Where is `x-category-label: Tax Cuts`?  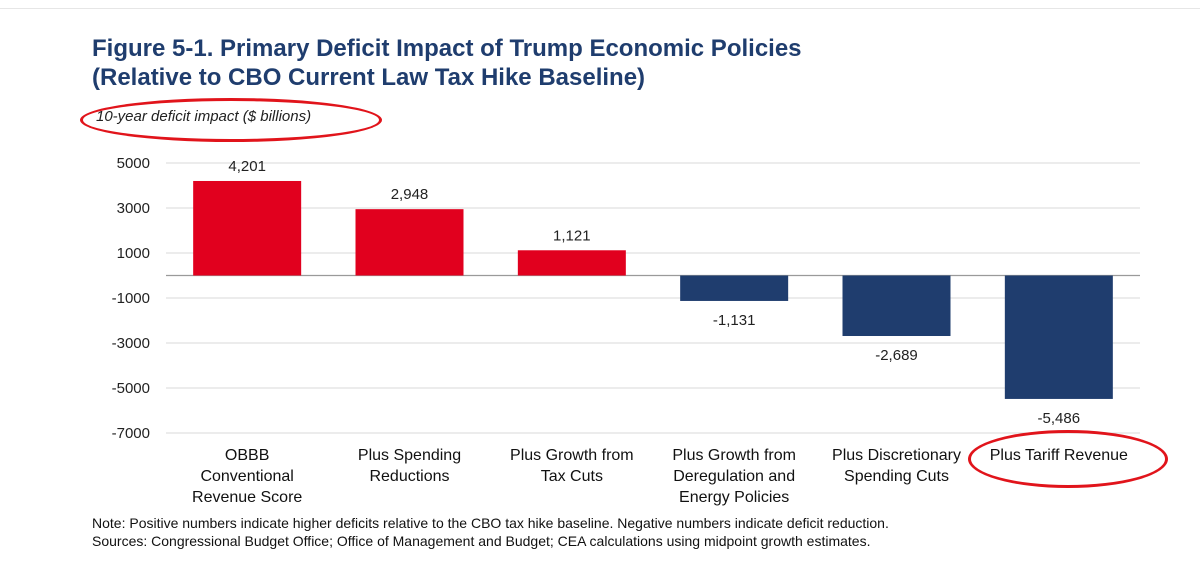 x-category-label: Tax Cuts is located at coordinates (572, 476).